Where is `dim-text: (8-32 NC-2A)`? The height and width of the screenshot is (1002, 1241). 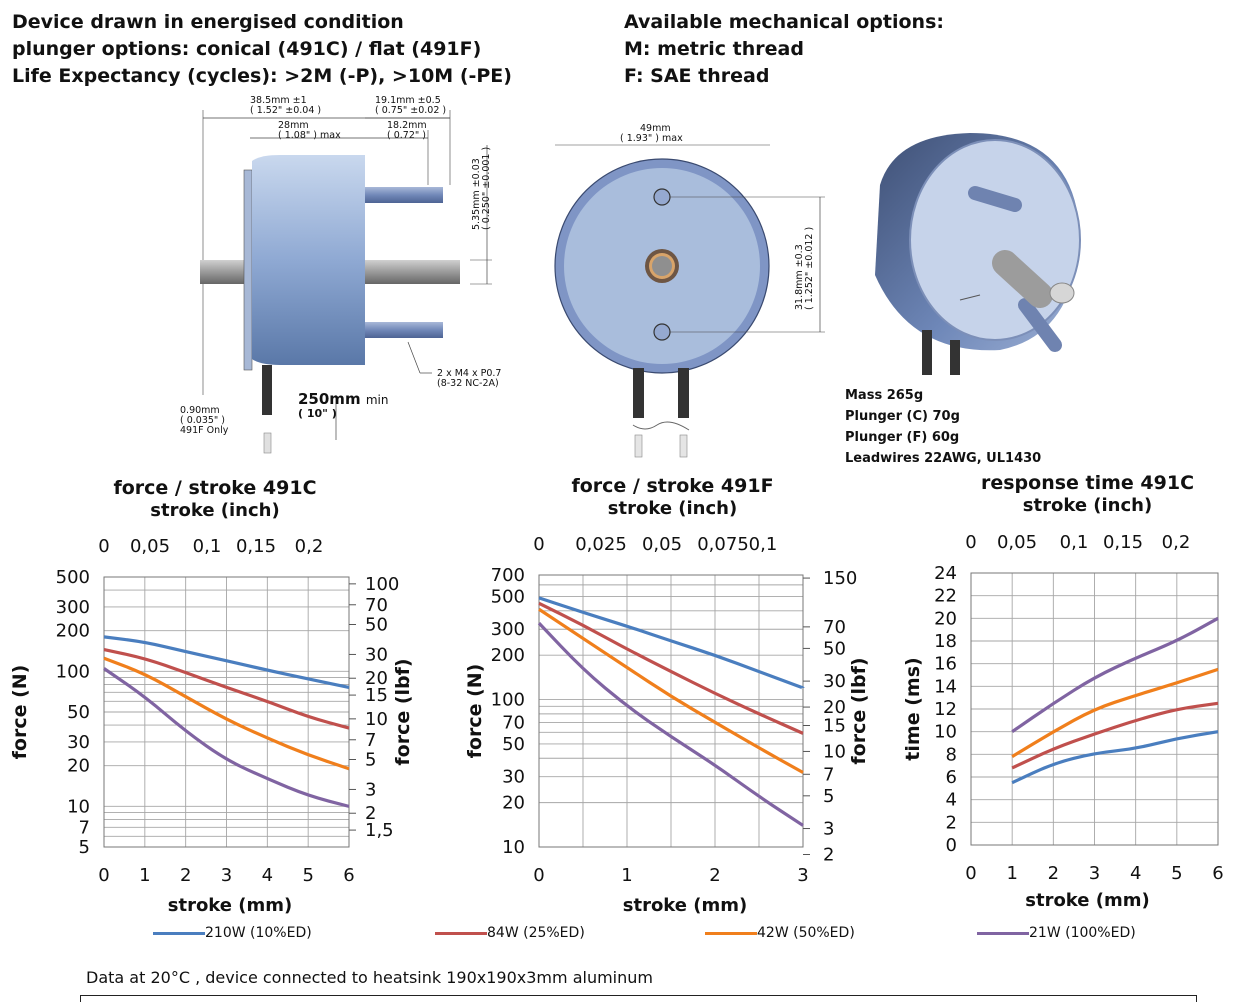
dim-text: (8-32 NC-2A) is located at coordinates (468, 383).